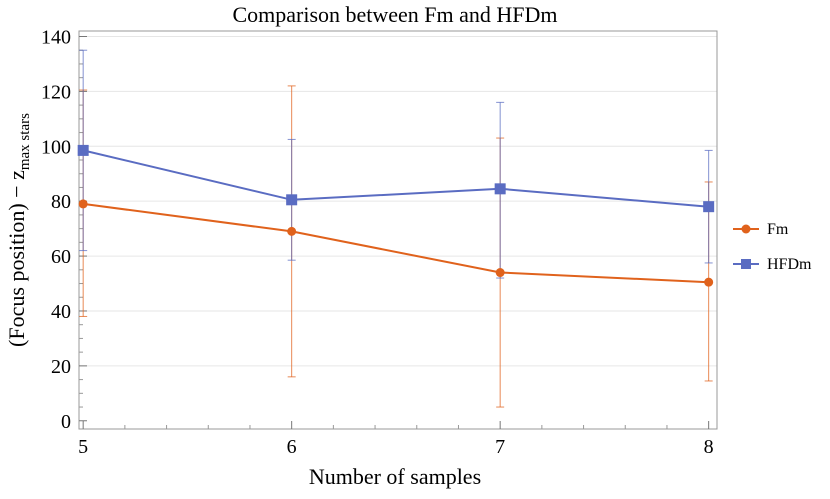 This screenshot has width=830, height=499. What do you see at coordinates (61, 257) in the screenshot?
I see `y-tick-label: 60` at bounding box center [61, 257].